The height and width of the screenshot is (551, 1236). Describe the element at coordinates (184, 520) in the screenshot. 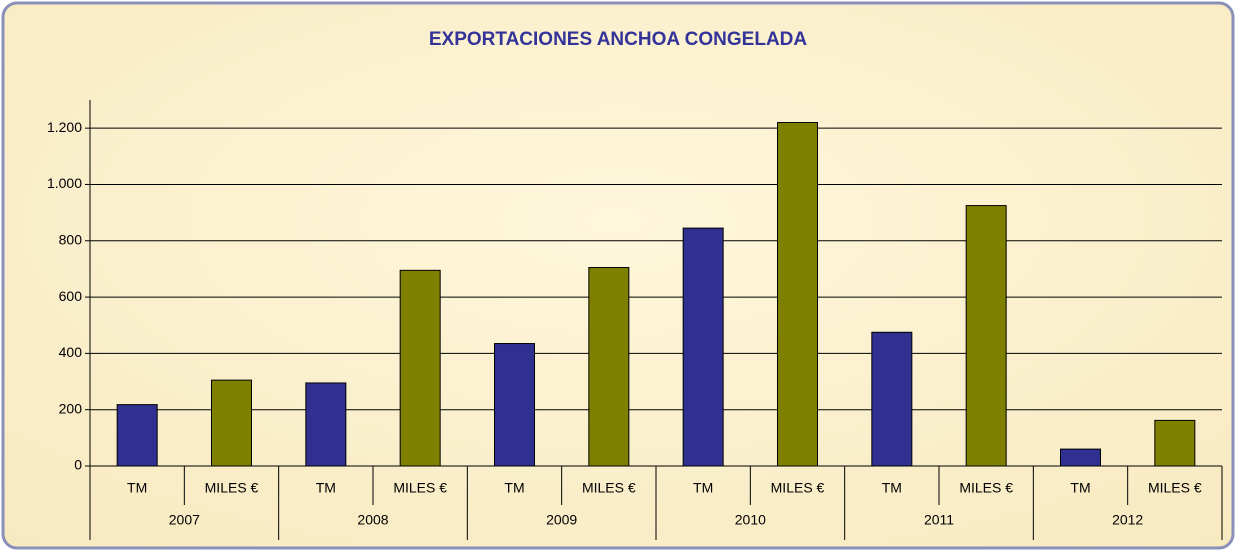

I see `group-label: 2007` at that location.